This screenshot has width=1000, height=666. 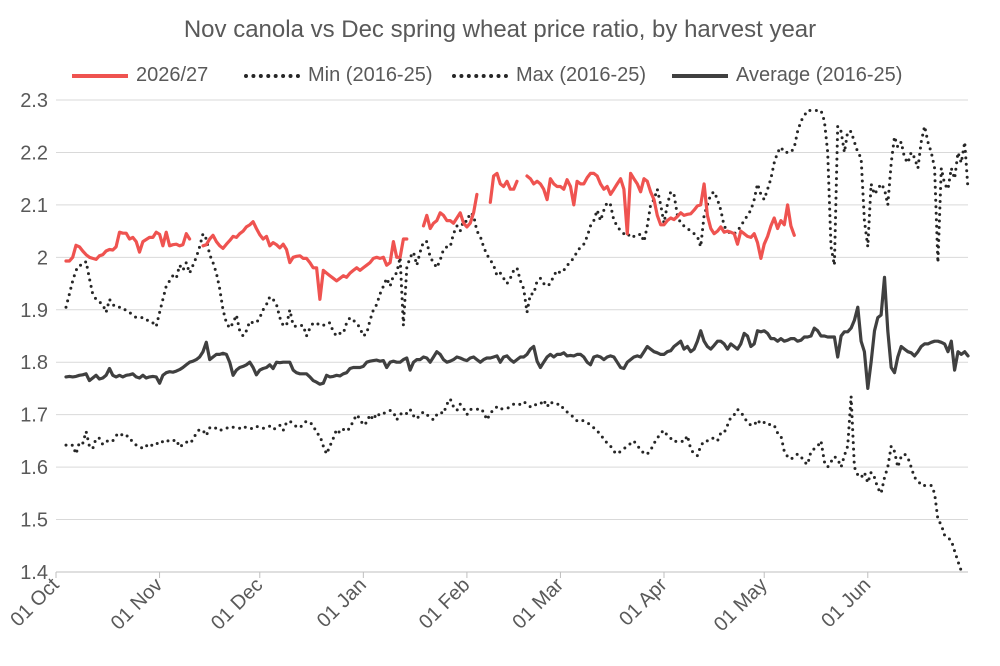 I want to click on y-tick-label: 1.6, so click(x=34, y=468).